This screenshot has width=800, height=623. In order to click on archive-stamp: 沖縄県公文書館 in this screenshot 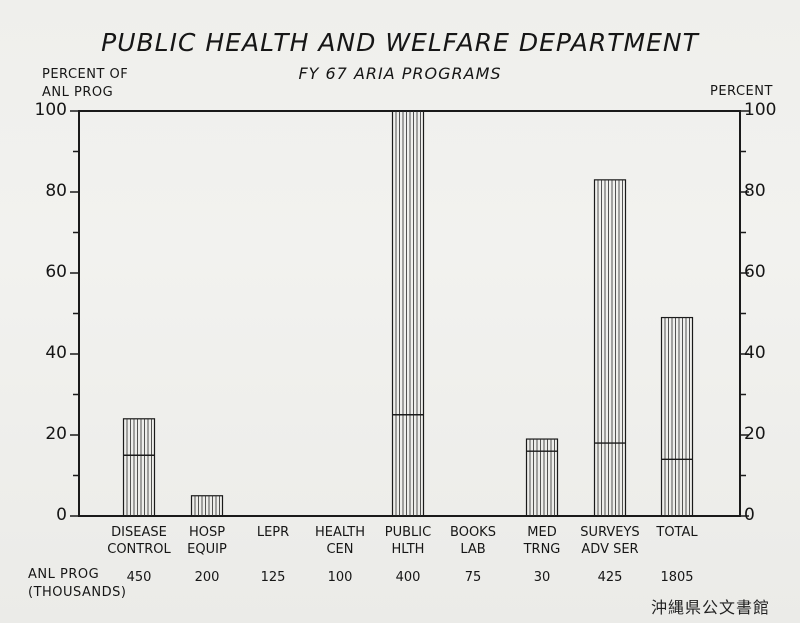, I will do `click(710, 607)`.